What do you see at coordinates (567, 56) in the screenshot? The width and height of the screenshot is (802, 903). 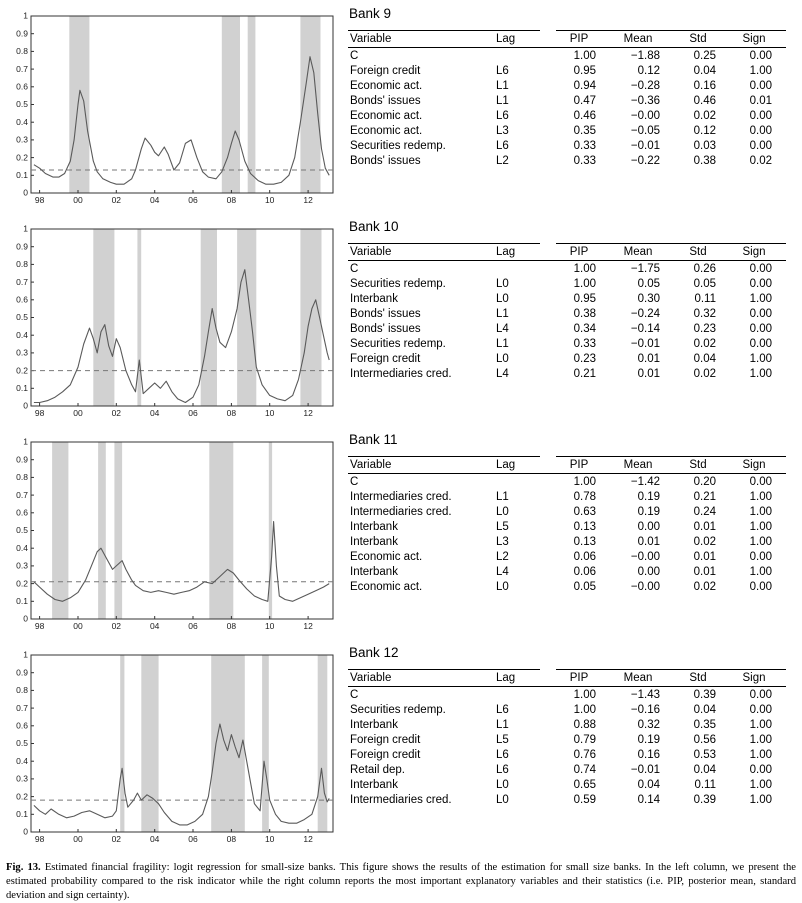 I see `table-row: C 1.00 −1.88 0.25 0.00` at bounding box center [567, 56].